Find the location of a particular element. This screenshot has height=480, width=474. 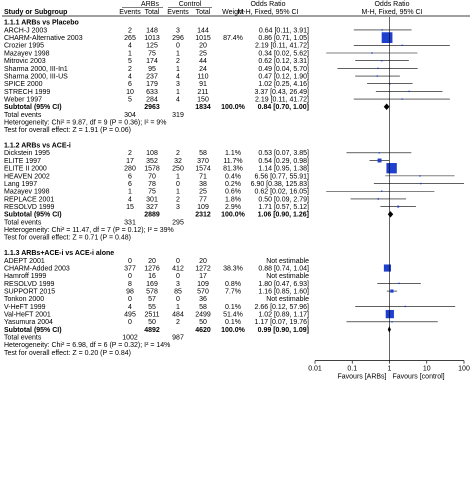

study-weight: 0.1% is located at coordinates (233, 322).